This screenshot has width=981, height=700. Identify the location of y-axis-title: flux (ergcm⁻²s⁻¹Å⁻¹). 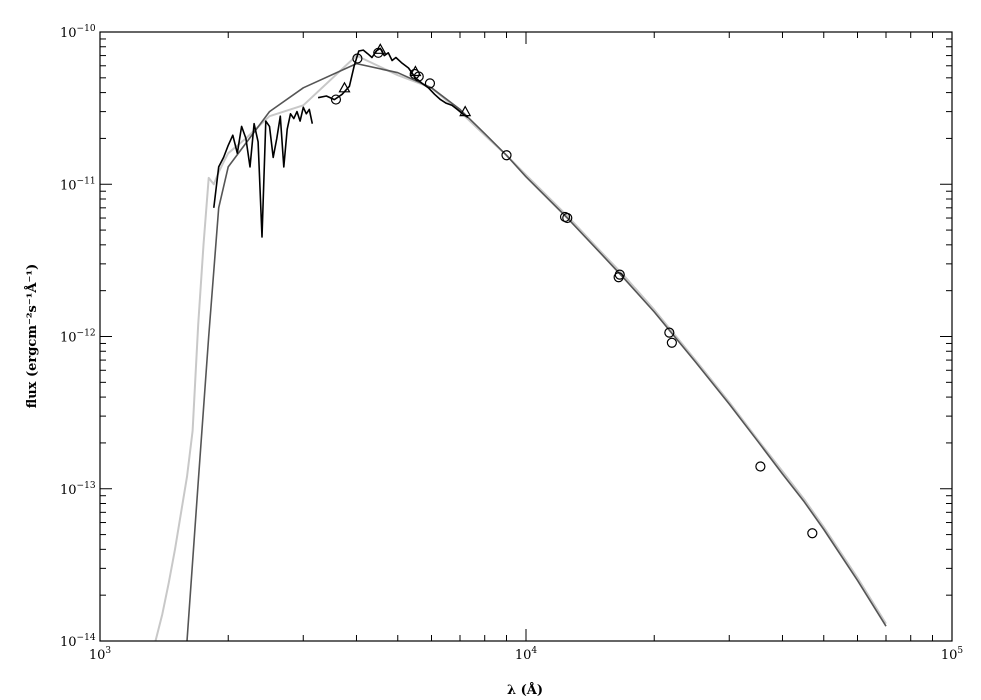
(32, 336).